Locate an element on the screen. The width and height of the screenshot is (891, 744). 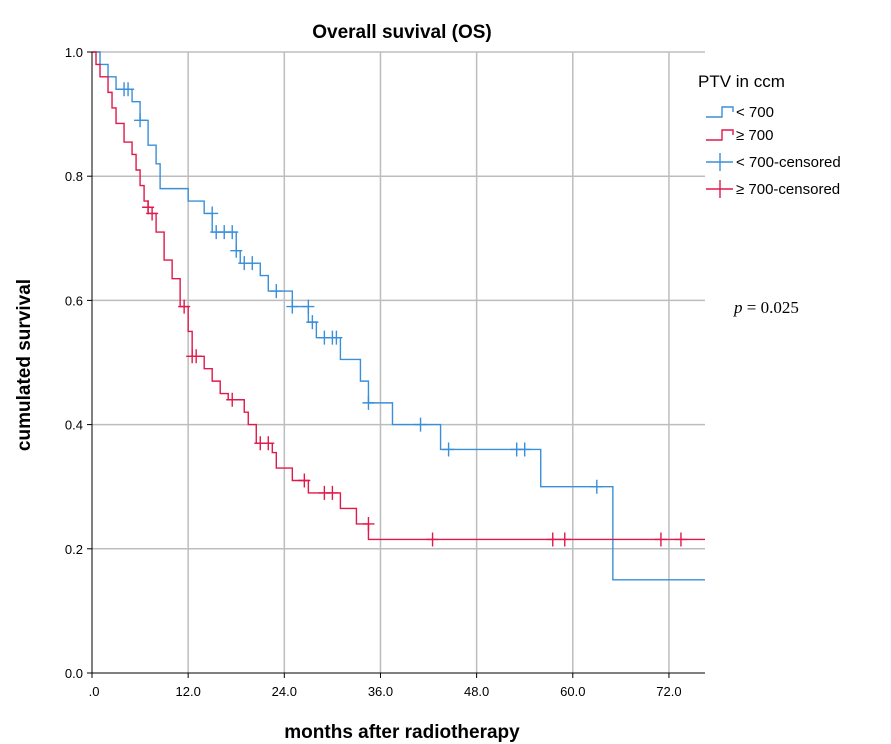
x-axis-title: months after radiotherapy is located at coordinates (402, 732).